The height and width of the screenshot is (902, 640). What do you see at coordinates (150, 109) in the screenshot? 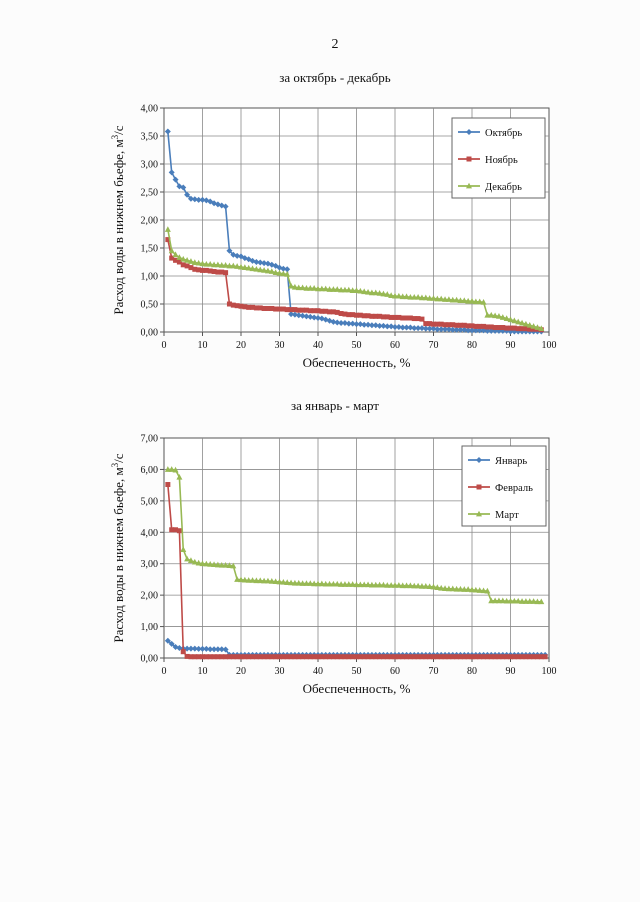
I see `chart-1-y-tick-label: 4,00` at bounding box center [150, 109].